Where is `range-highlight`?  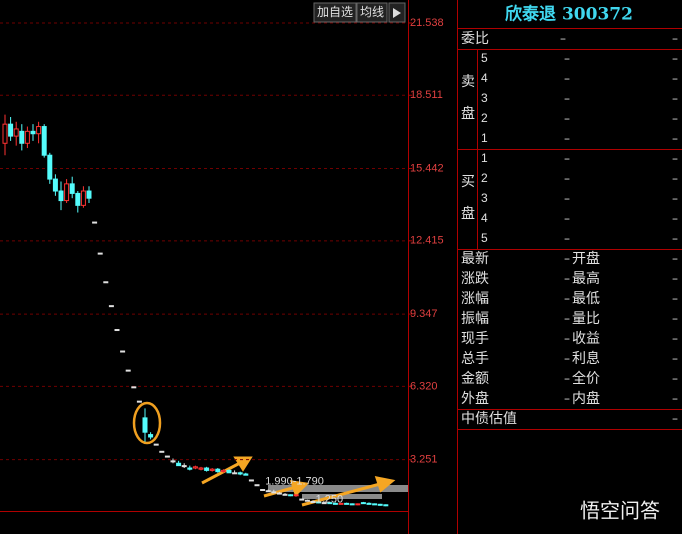
range-highlight is located at coordinates (342, 496).